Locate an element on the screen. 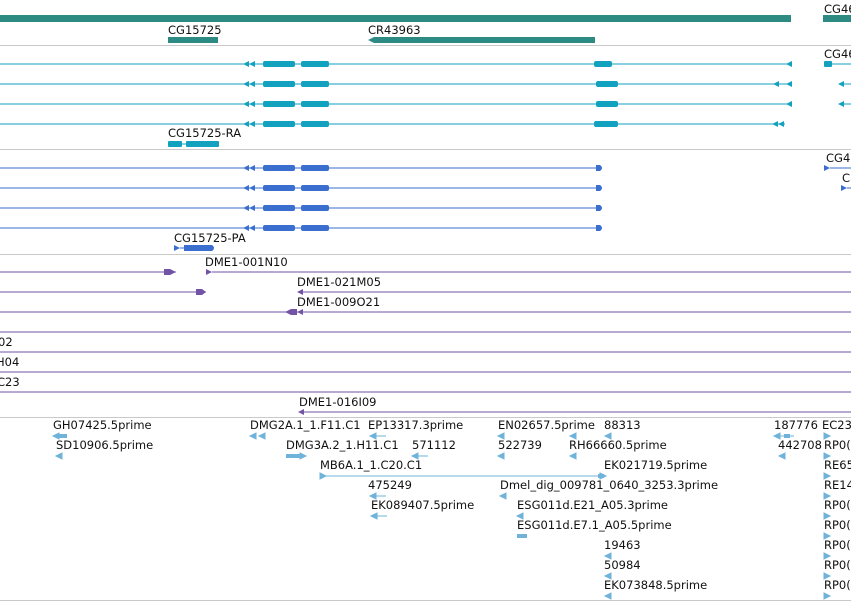 This screenshot has height=601, width=851. est-label: DMG3A.2_1.H11.C1 is located at coordinates (342, 445).